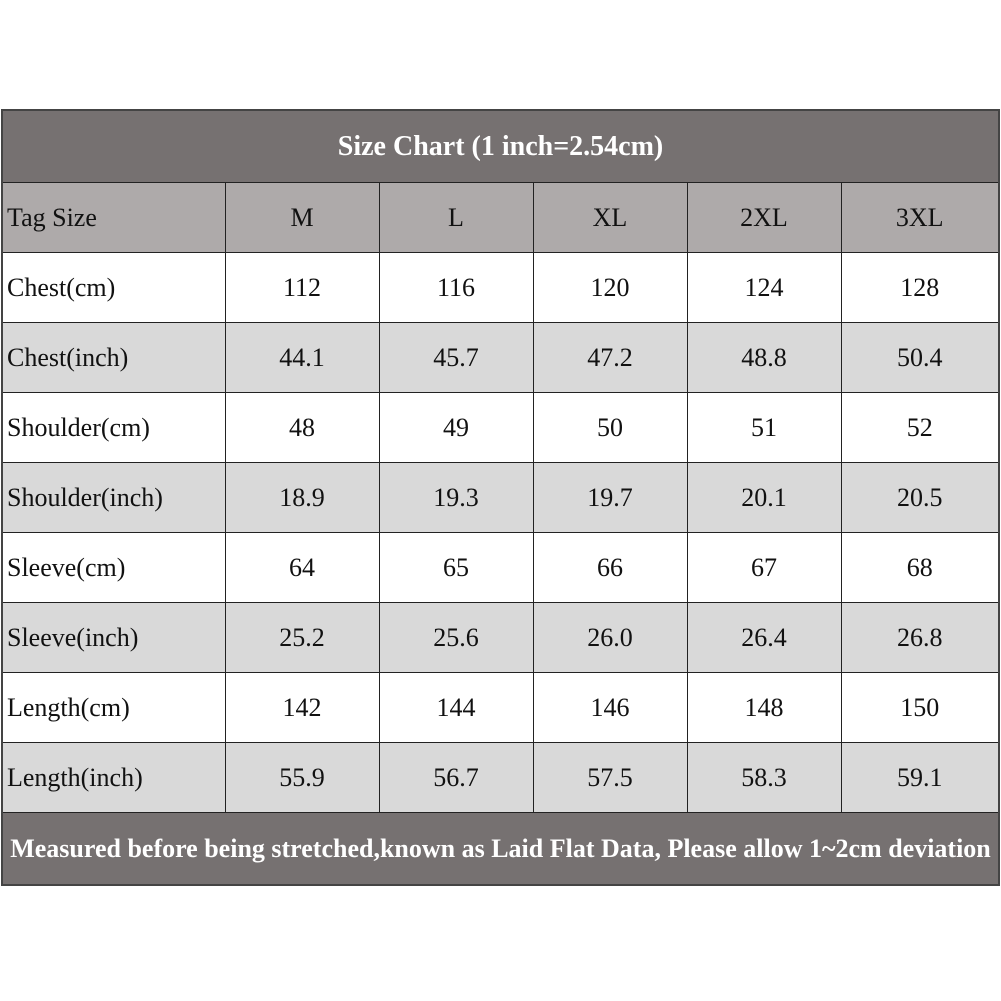  I want to click on data-row: Length(cm) 142 144 146 148 150, so click(500, 707).